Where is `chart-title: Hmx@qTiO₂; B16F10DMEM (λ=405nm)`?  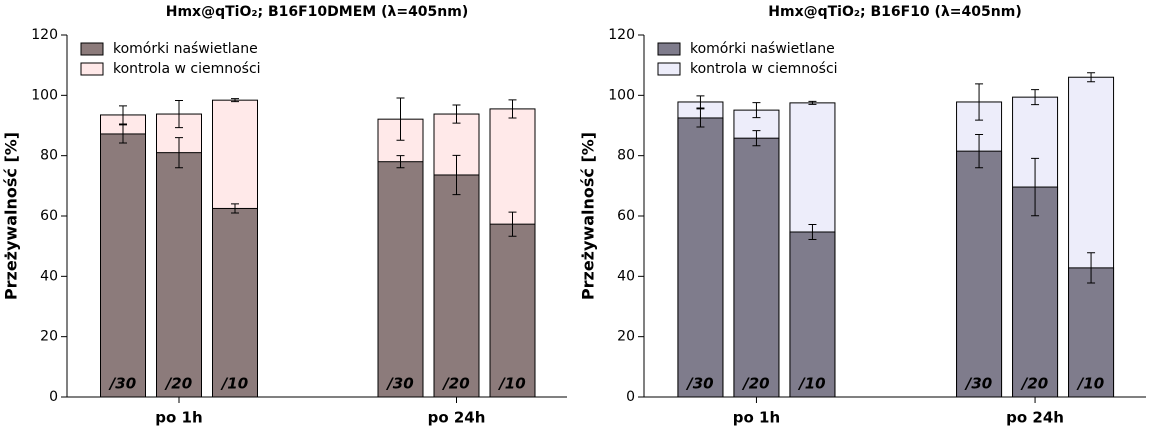 chart-title: Hmx@qTiO₂; B16F10DMEM (λ=405nm) is located at coordinates (317, 12).